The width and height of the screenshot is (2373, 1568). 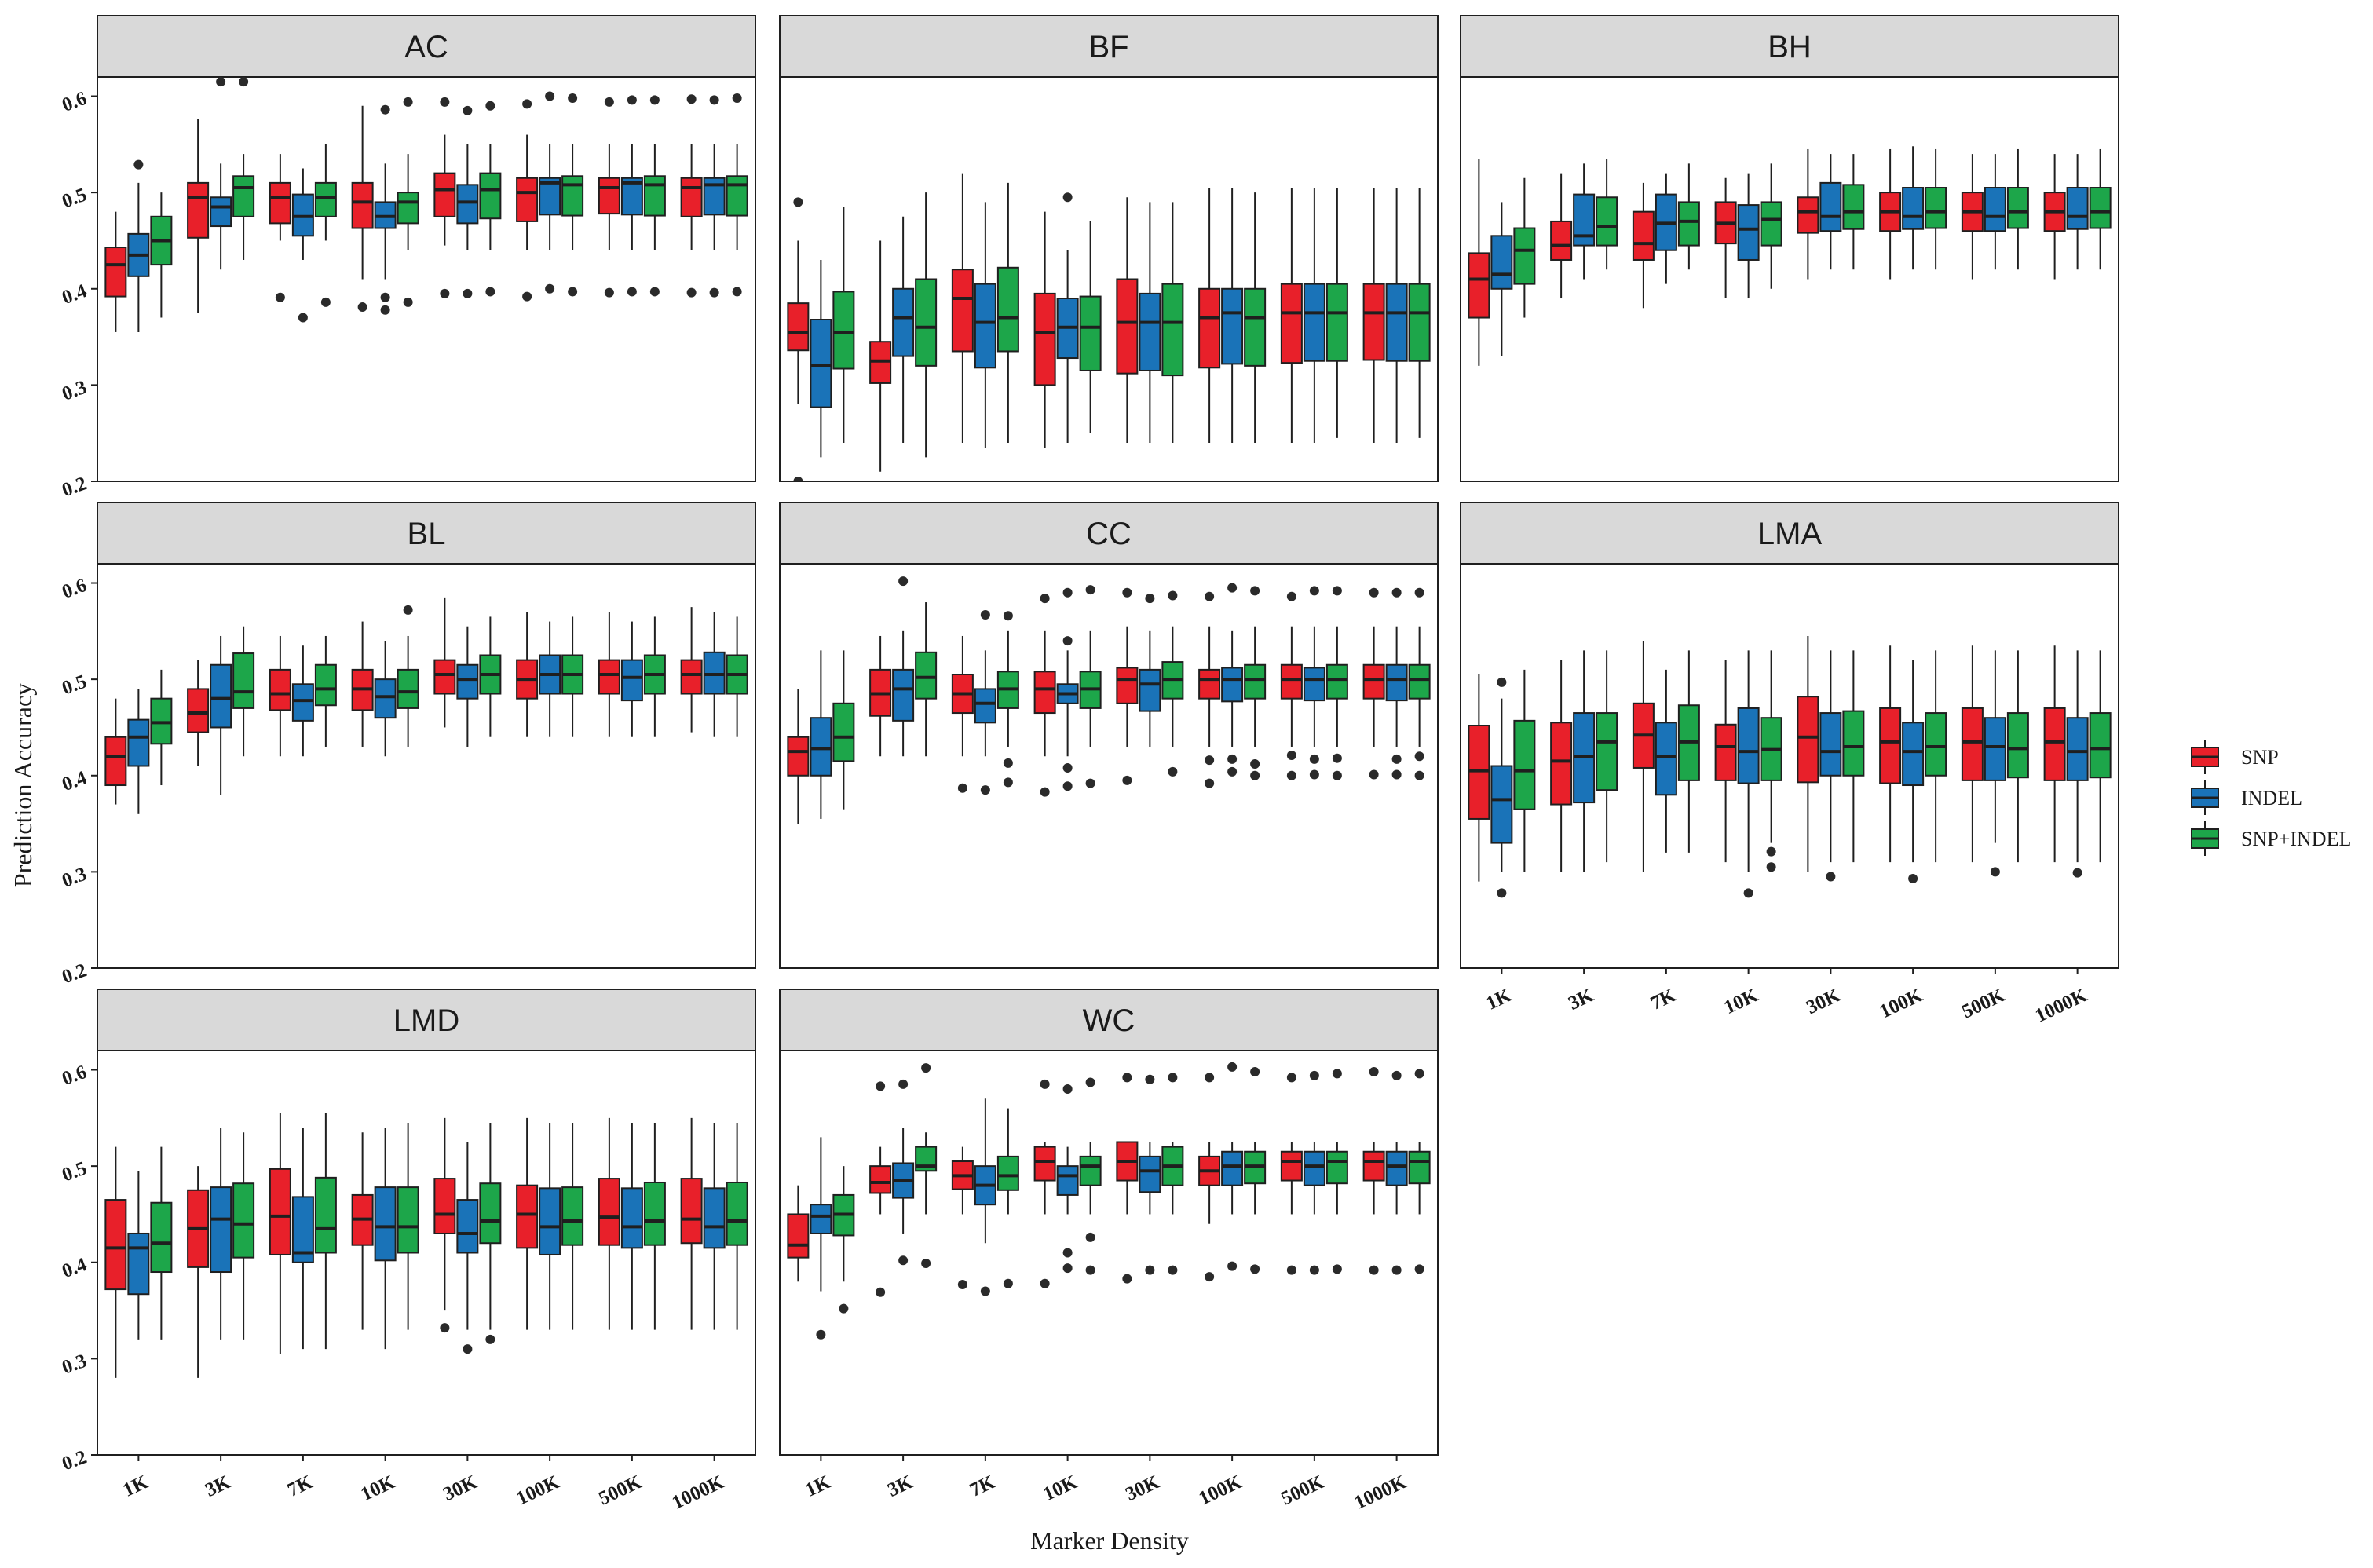 What do you see at coordinates (1109, 534) in the screenshot?
I see `panel-title: CC` at bounding box center [1109, 534].